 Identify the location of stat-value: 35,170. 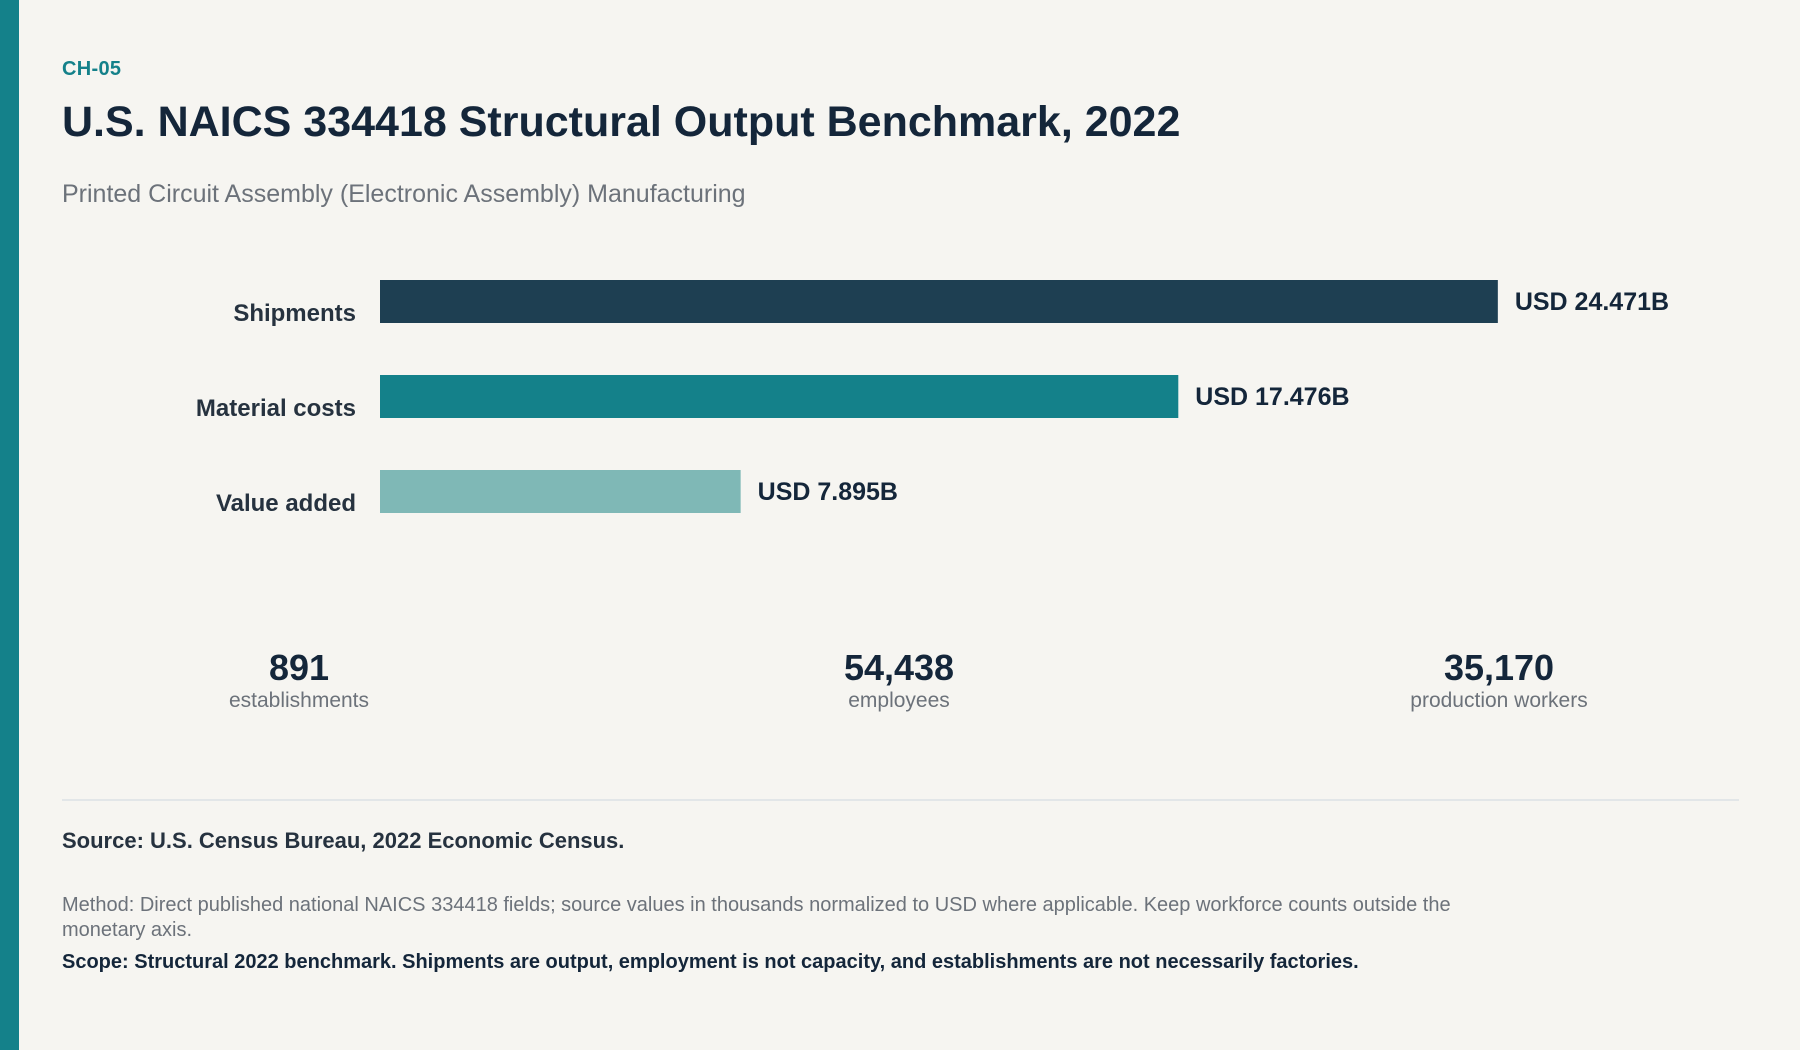
(1499, 667).